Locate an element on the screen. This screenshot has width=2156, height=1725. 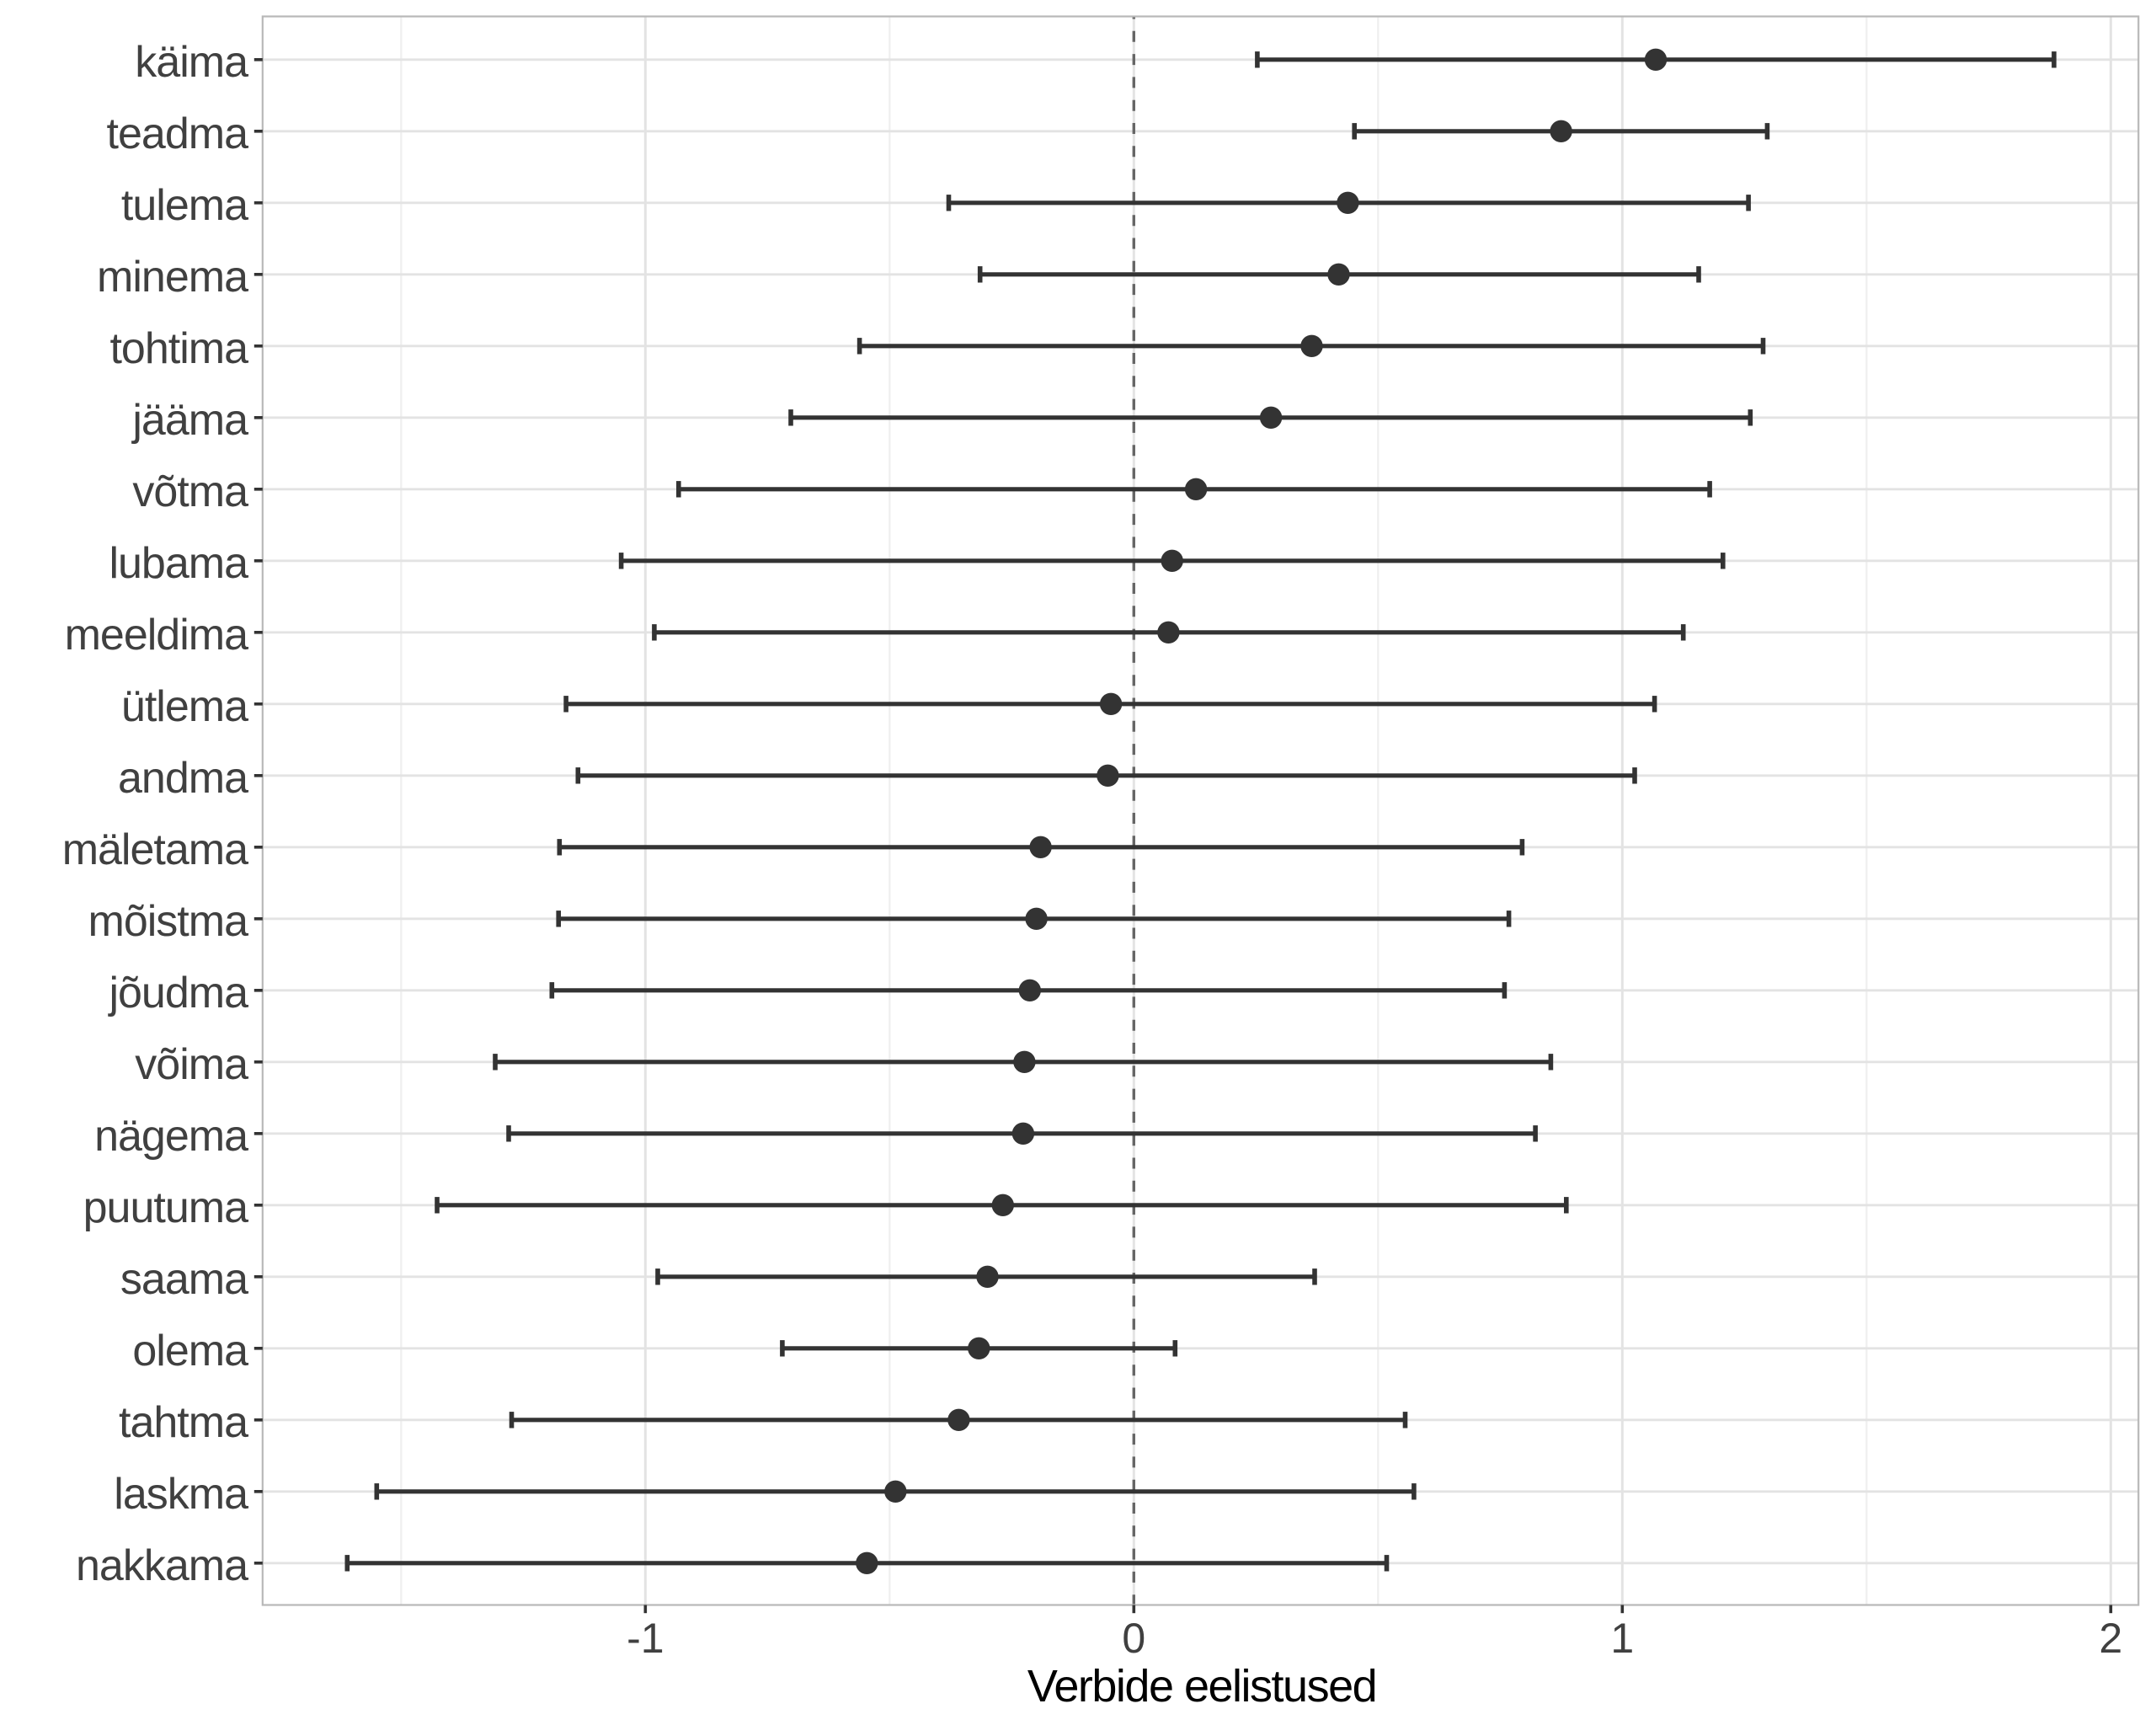
svg-text: nakkama is located at coordinates (162, 1565).